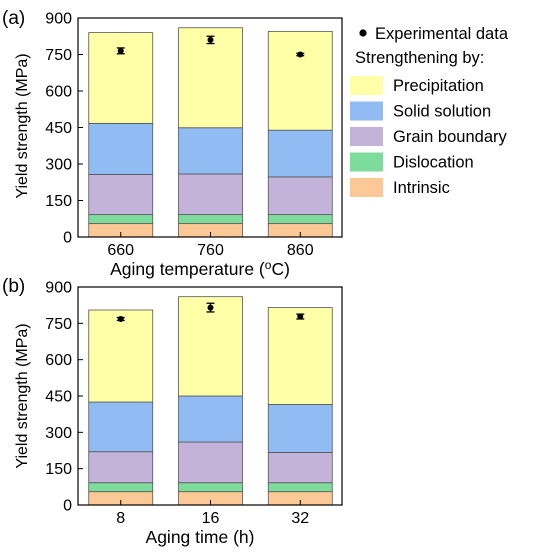  I want to click on x-tick-label-32: 32, so click(300, 518).